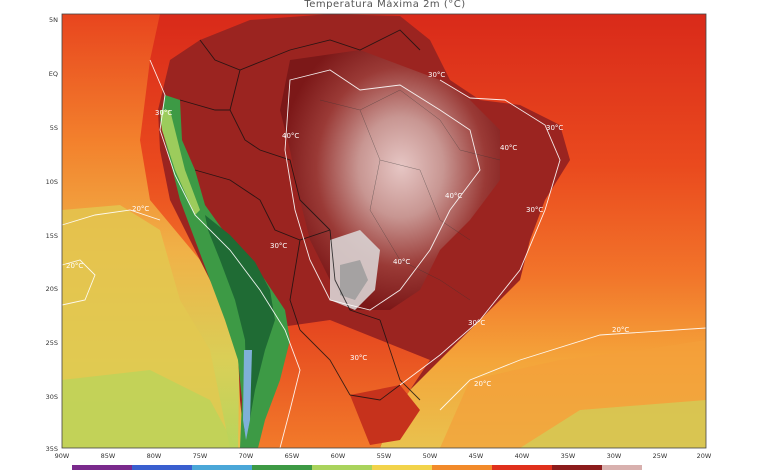  I want to click on lon-tick-label: 65W, so click(292, 456).